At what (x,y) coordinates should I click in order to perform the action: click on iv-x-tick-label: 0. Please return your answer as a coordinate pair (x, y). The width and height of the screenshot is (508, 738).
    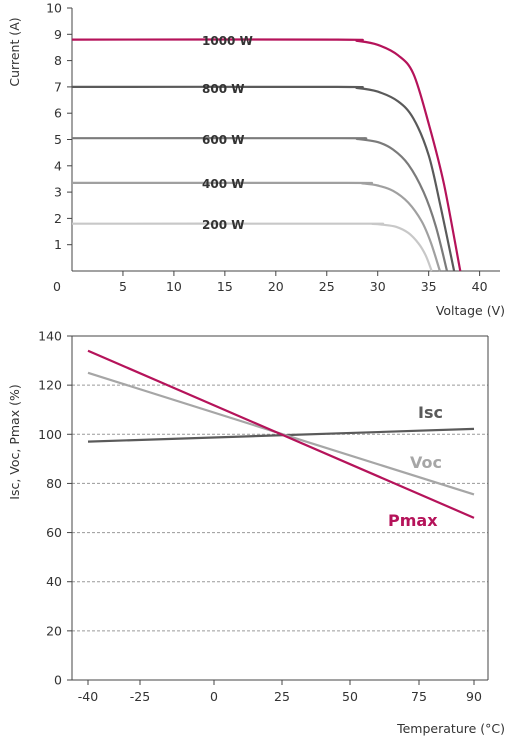
    Looking at the image, I should click on (57, 286).